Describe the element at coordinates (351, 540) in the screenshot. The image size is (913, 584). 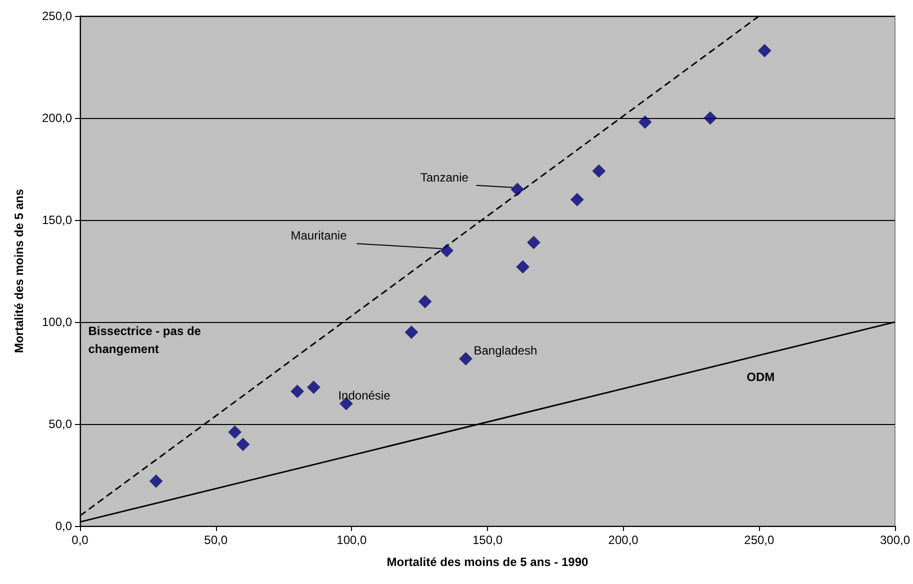
I see `x-tick-label: 100,0` at that location.